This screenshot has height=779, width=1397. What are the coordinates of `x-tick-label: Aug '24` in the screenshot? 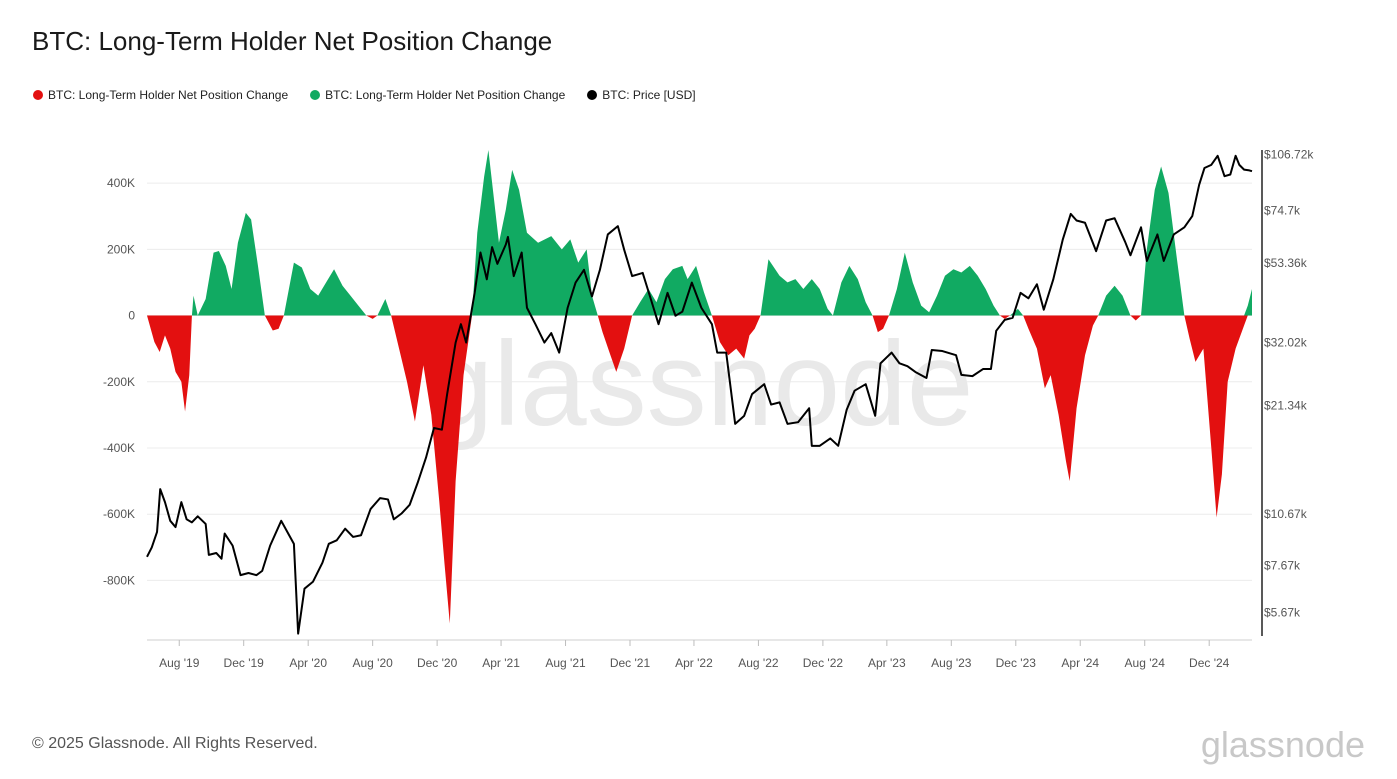 It's located at (1145, 663).